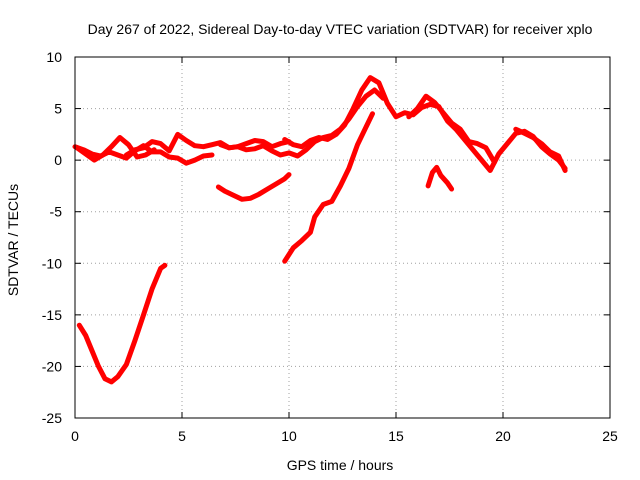  Describe the element at coordinates (58, 109) in the screenshot. I see `y-tick-label: 5` at that location.